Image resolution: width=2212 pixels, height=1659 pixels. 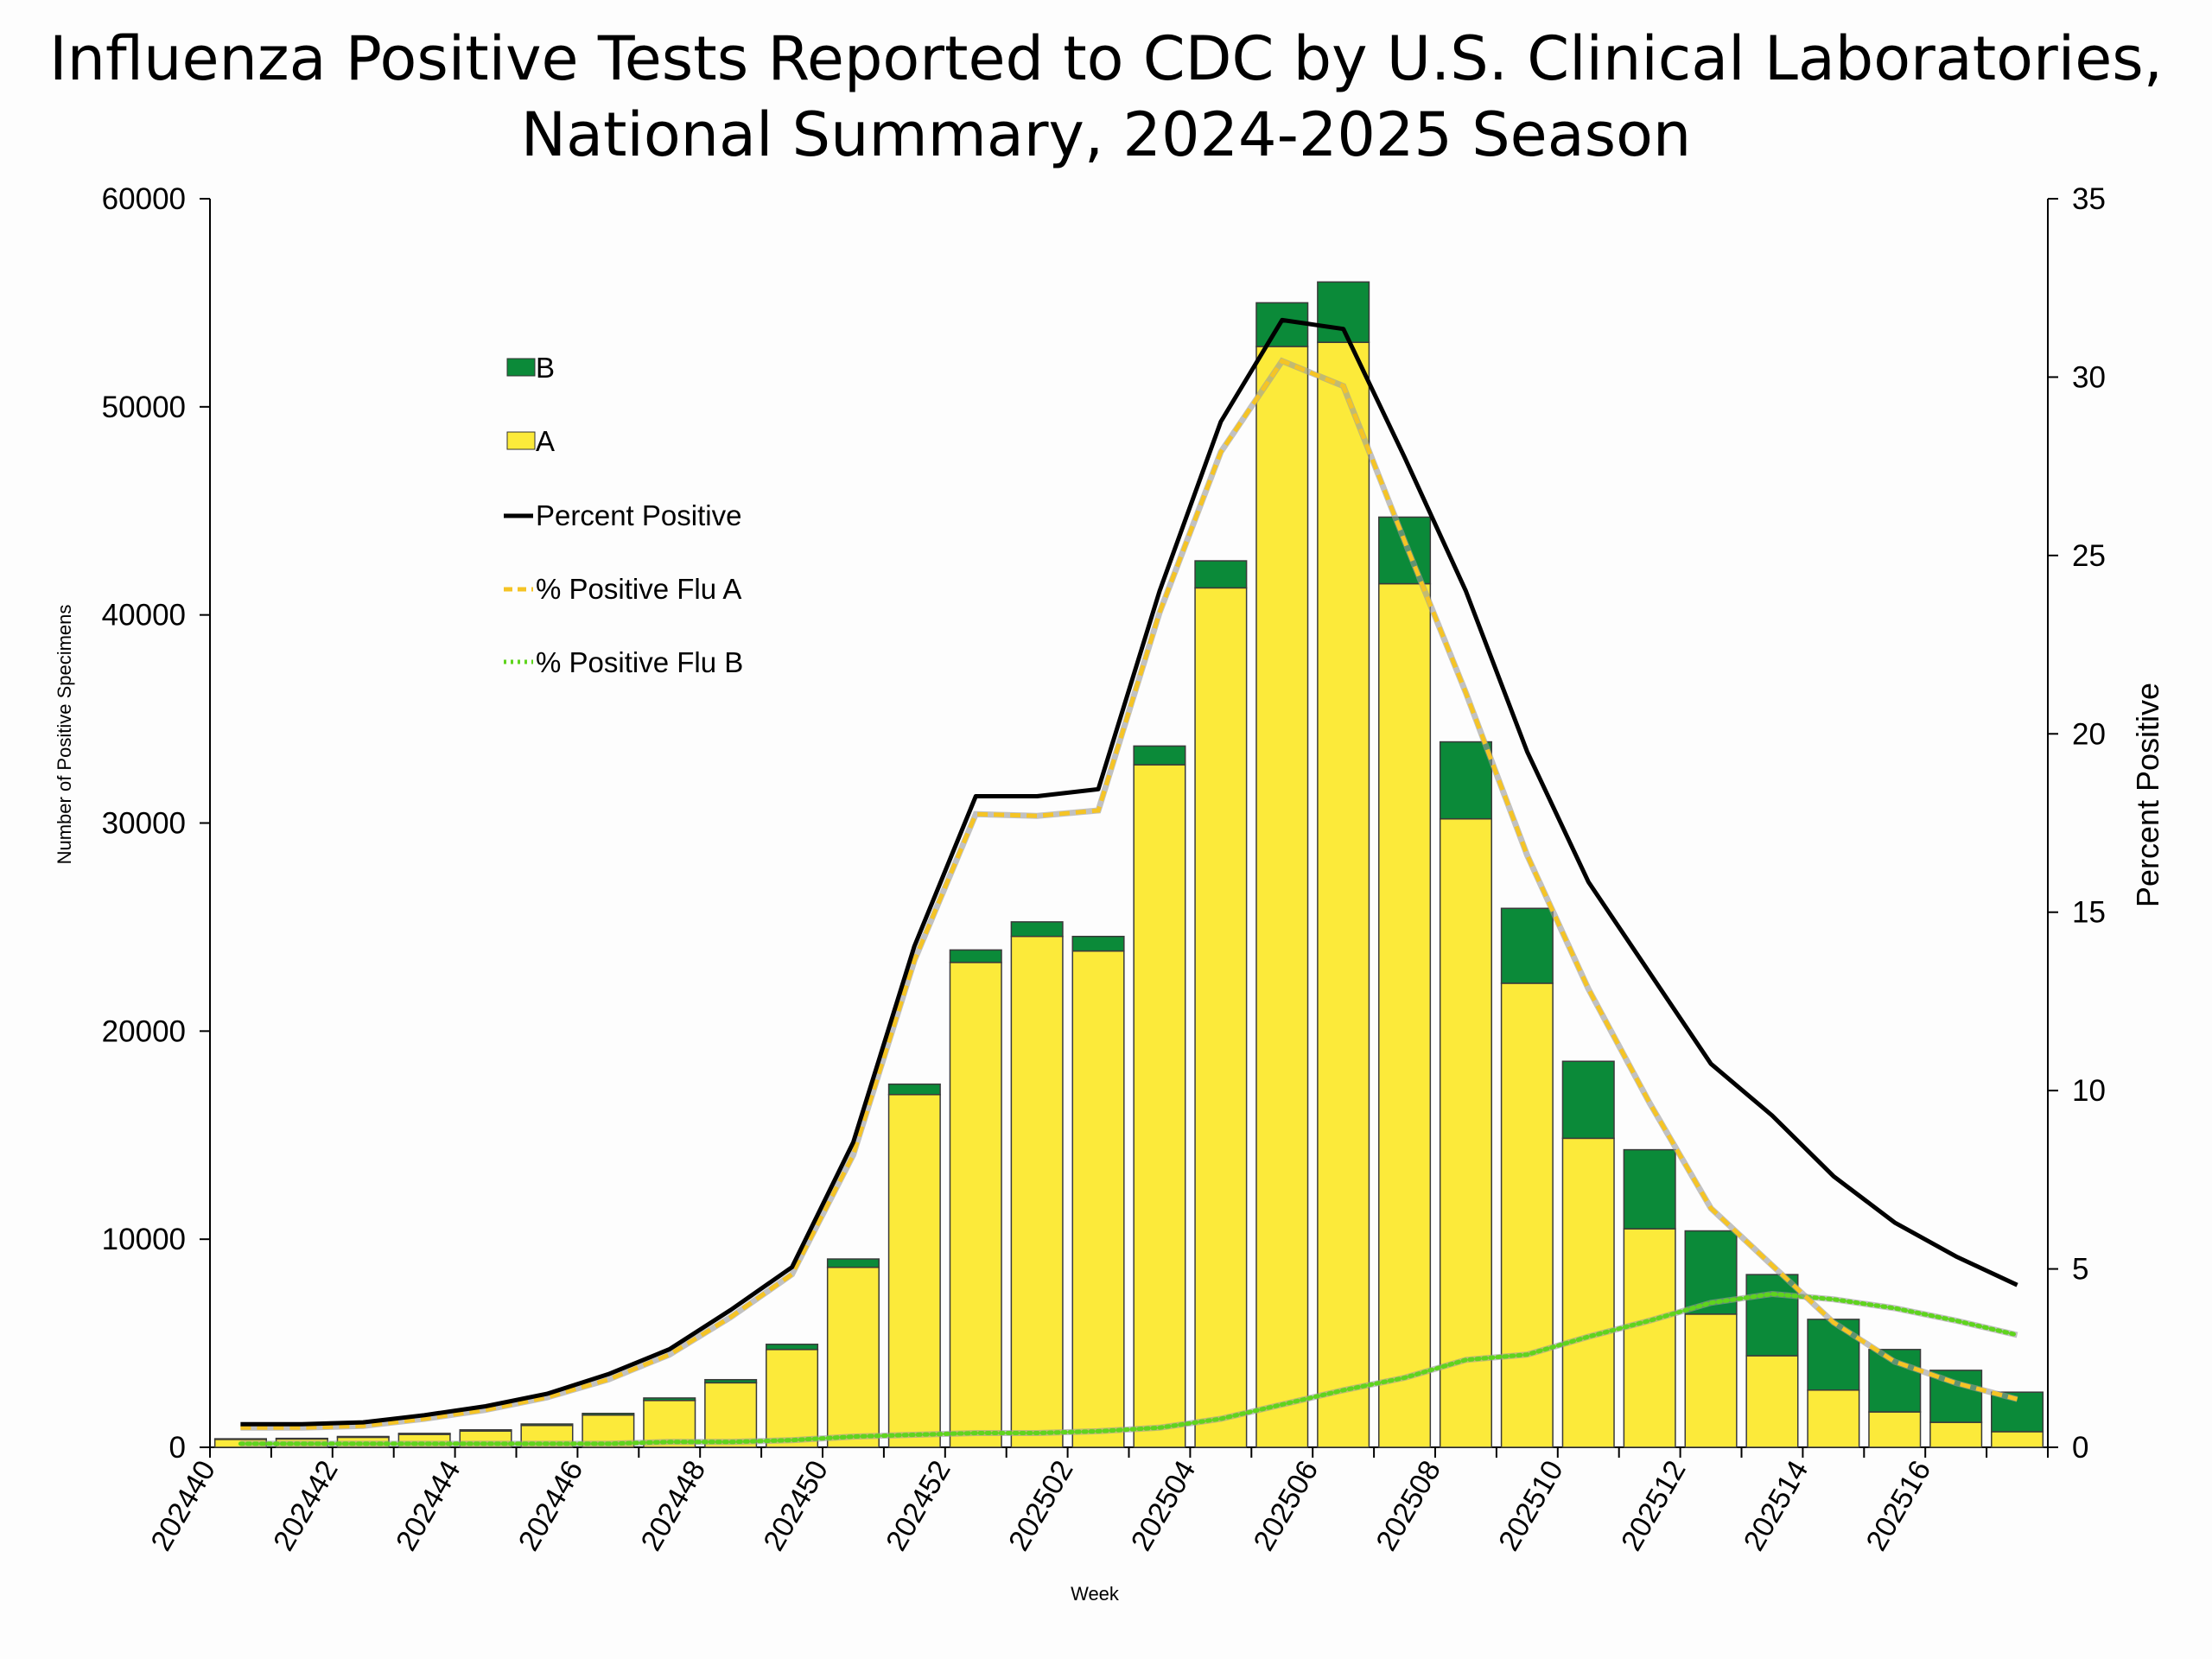 What do you see at coordinates (144, 407) in the screenshot?
I see `y-tick-label: 50000` at bounding box center [144, 407].